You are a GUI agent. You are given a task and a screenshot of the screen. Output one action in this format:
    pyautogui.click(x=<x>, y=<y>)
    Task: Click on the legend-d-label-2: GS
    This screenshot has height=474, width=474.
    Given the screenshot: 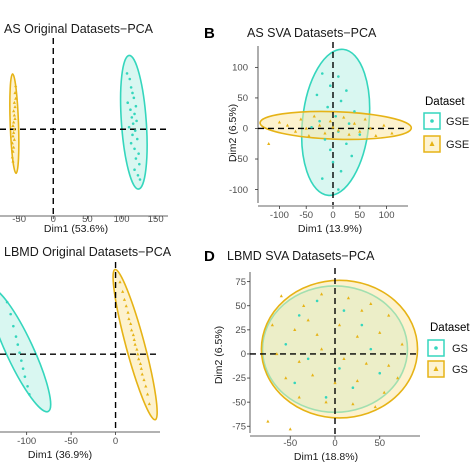 What is the action you would take?
    pyautogui.click(x=460, y=370)
    